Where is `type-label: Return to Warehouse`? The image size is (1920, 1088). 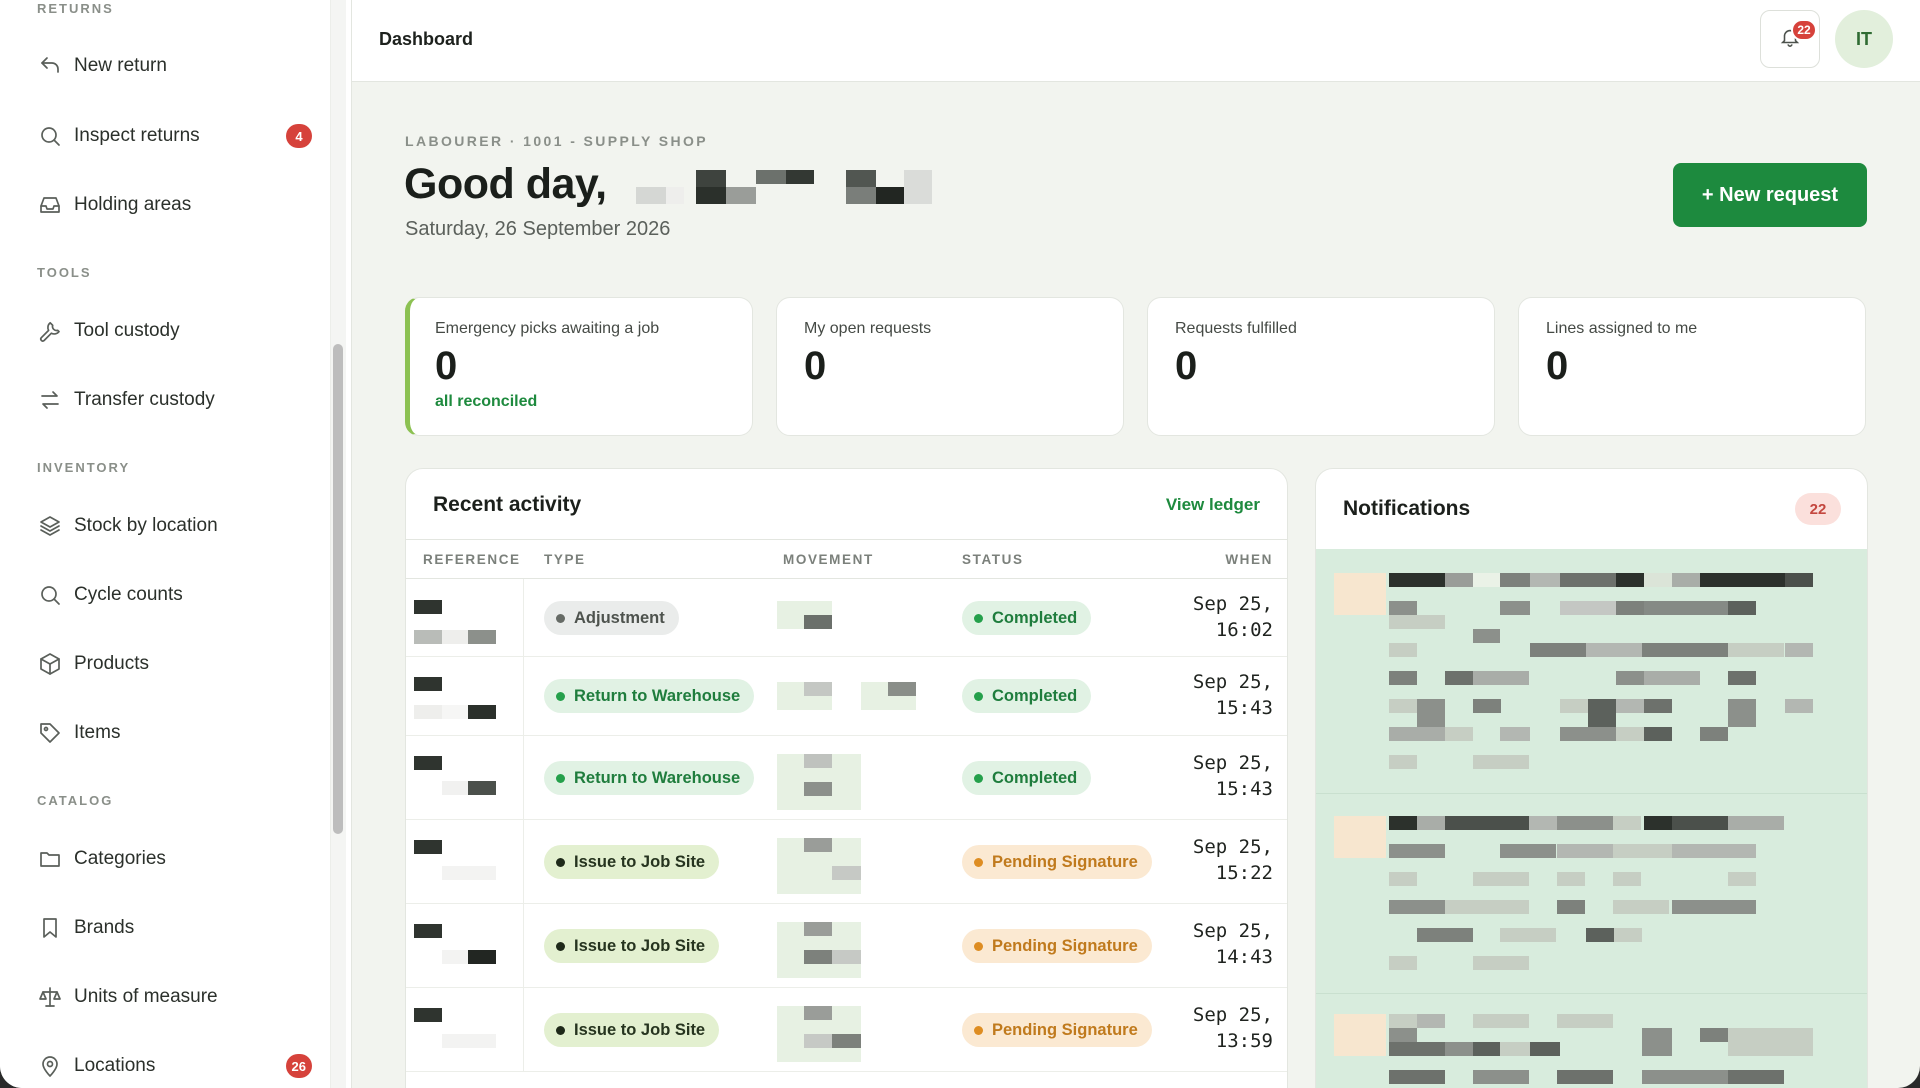
type-label: Return to Warehouse is located at coordinates (657, 695).